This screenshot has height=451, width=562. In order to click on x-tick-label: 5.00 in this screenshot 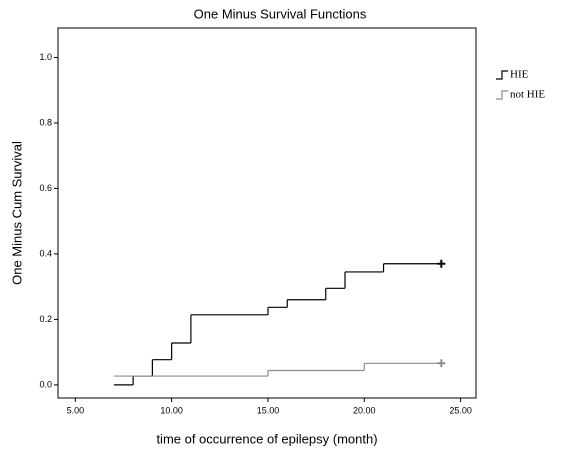, I will do `click(76, 410)`.